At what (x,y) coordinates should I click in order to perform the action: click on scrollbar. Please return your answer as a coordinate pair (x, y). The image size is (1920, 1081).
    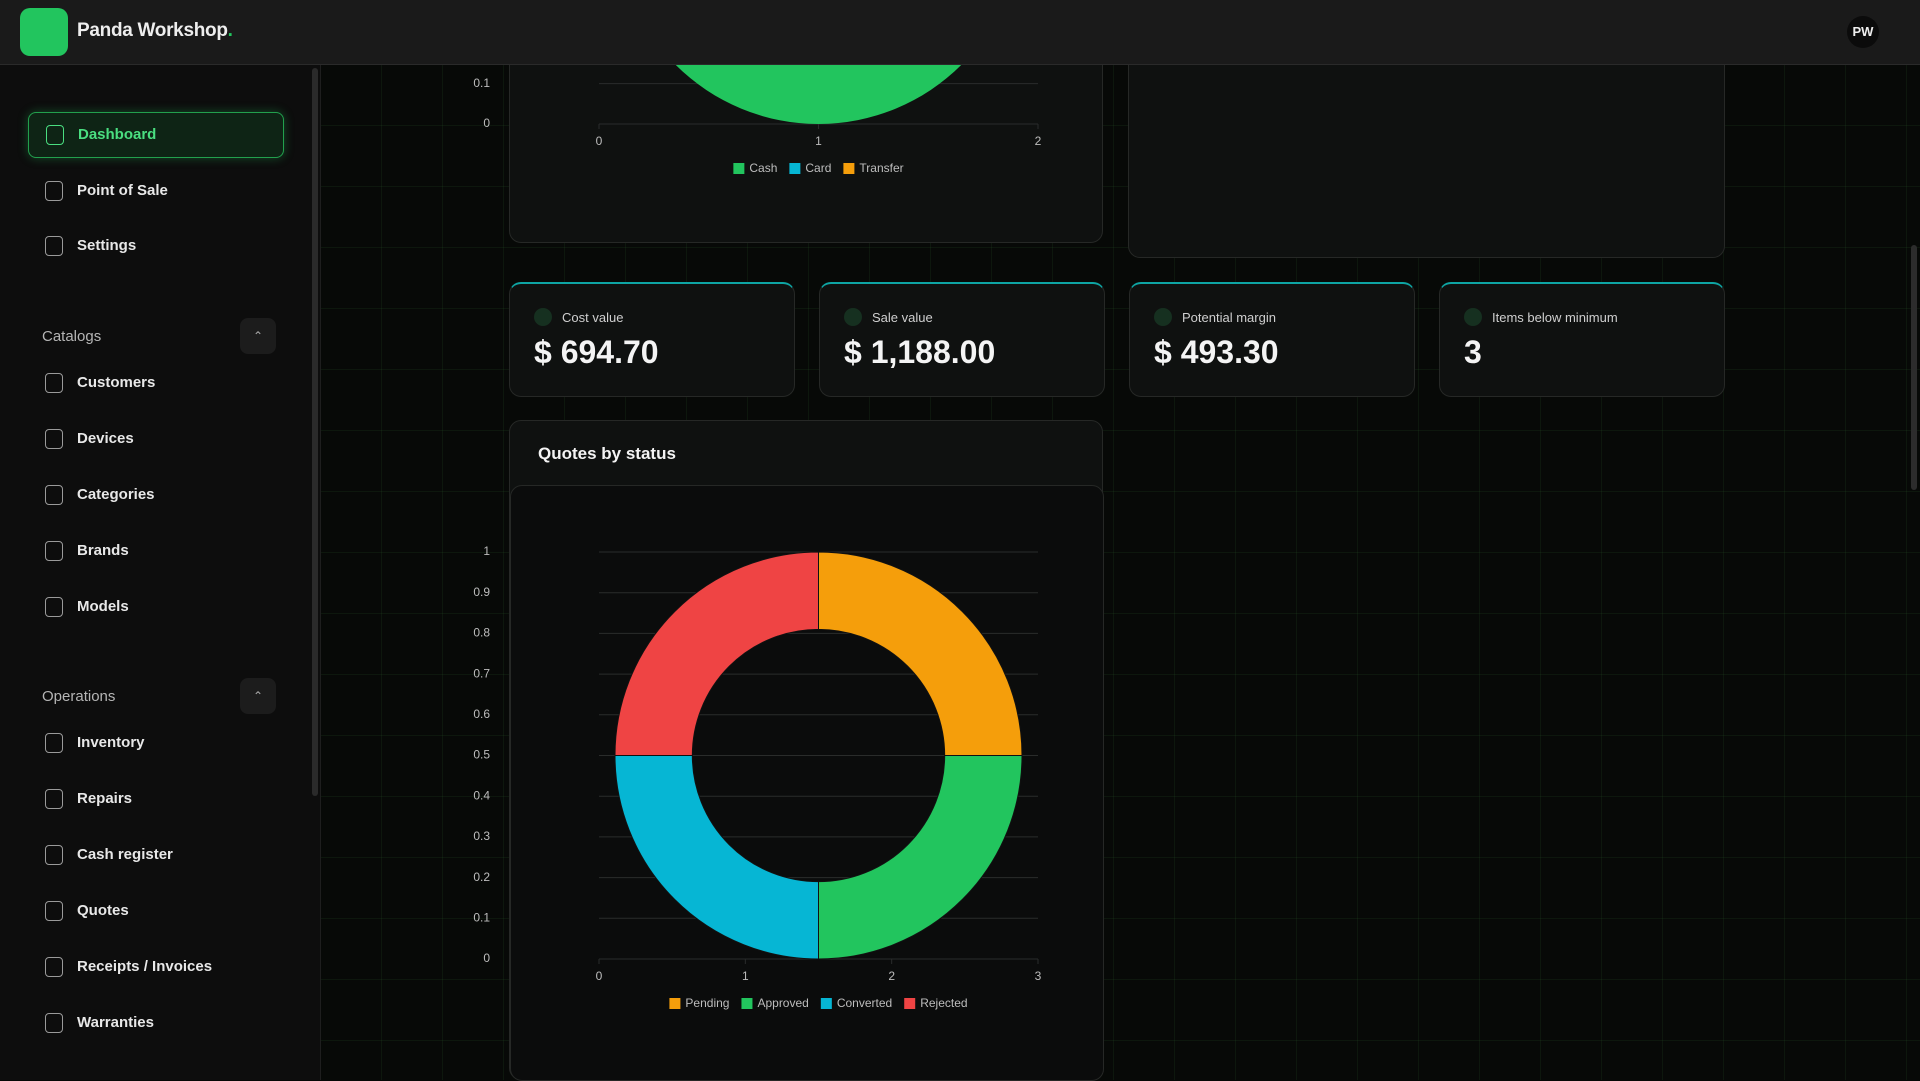
    Looking at the image, I should click on (315, 432).